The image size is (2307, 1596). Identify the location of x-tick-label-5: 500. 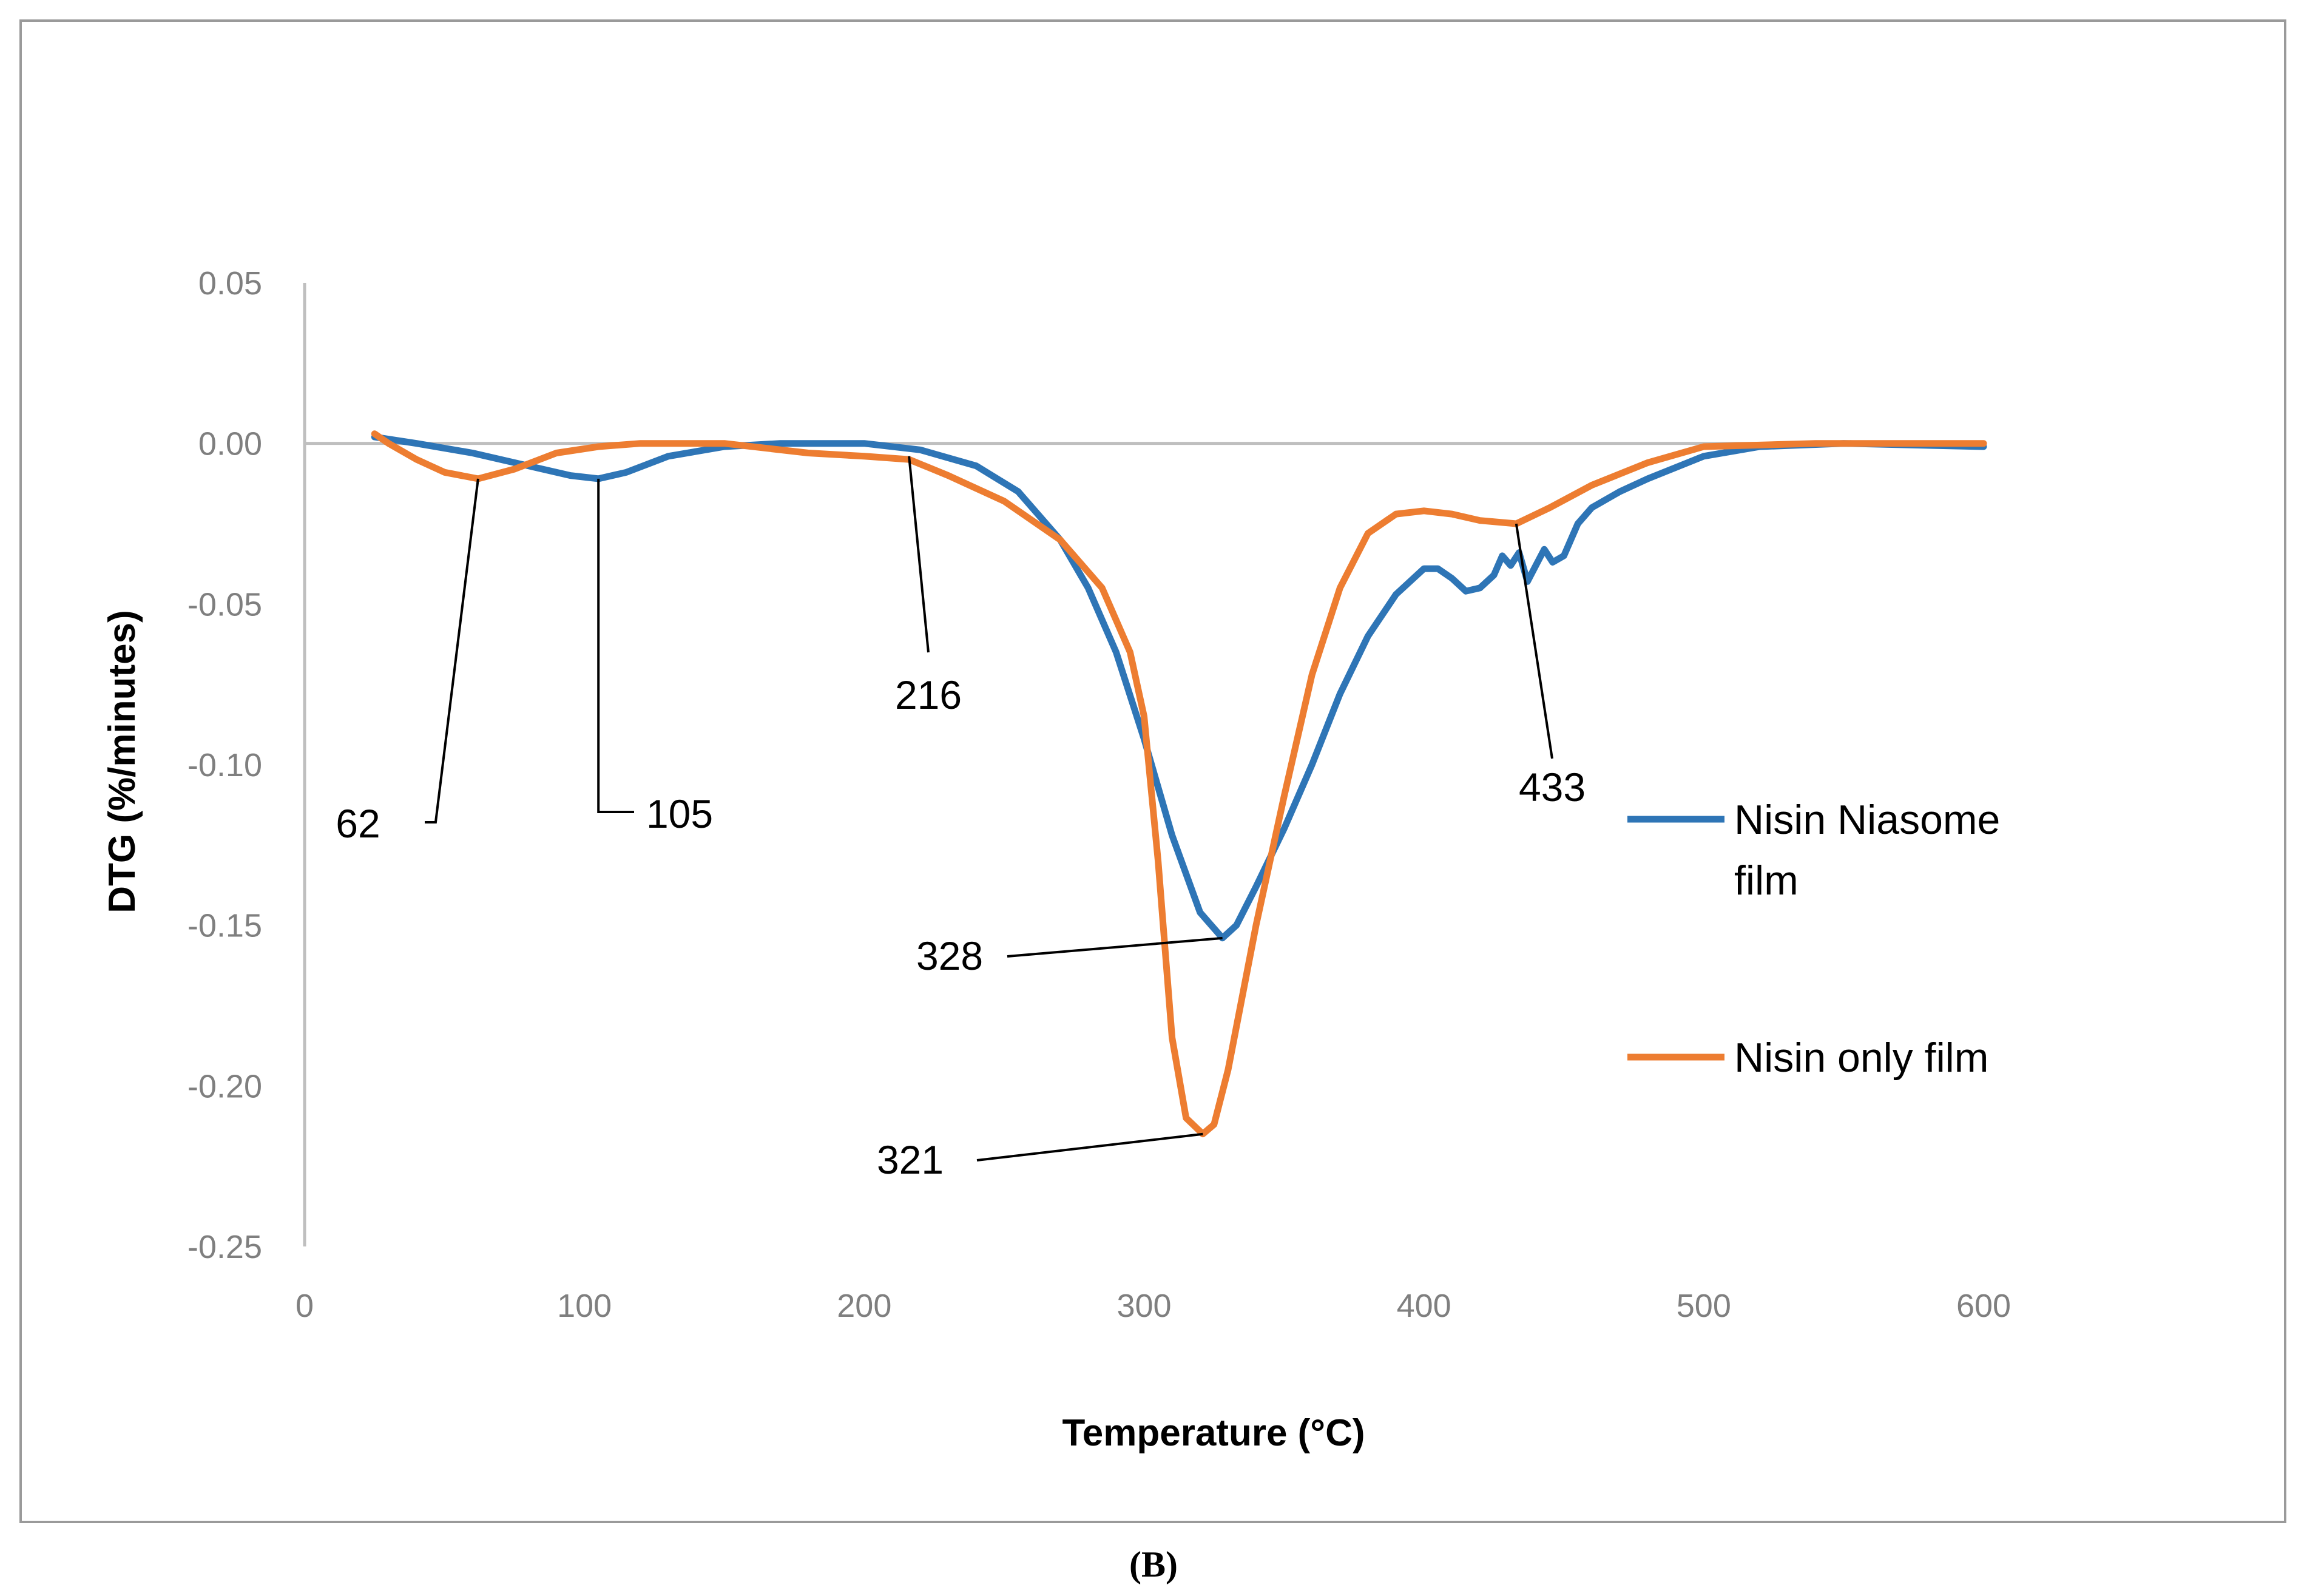
(1704, 1306).